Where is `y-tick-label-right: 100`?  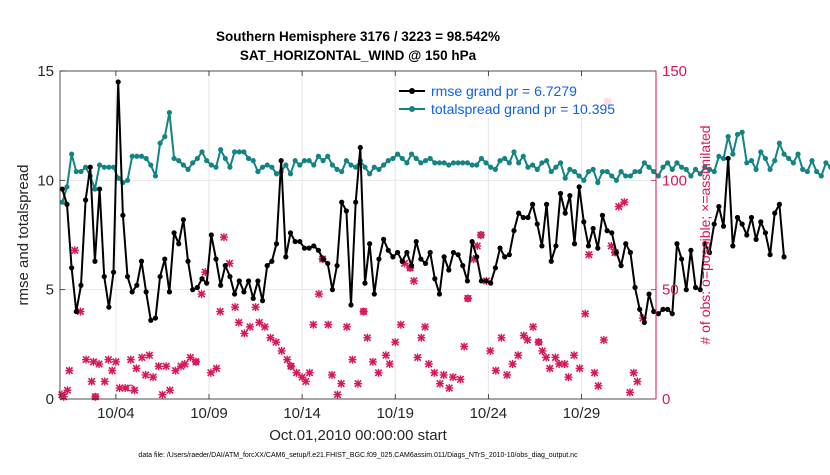
y-tick-label-right: 100 is located at coordinates (674, 180).